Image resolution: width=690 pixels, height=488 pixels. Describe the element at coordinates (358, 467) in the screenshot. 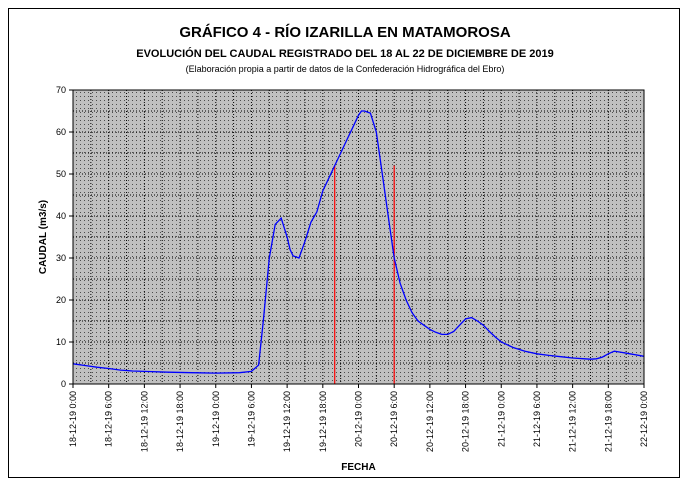

I see `x-axis-label: FECHA` at that location.